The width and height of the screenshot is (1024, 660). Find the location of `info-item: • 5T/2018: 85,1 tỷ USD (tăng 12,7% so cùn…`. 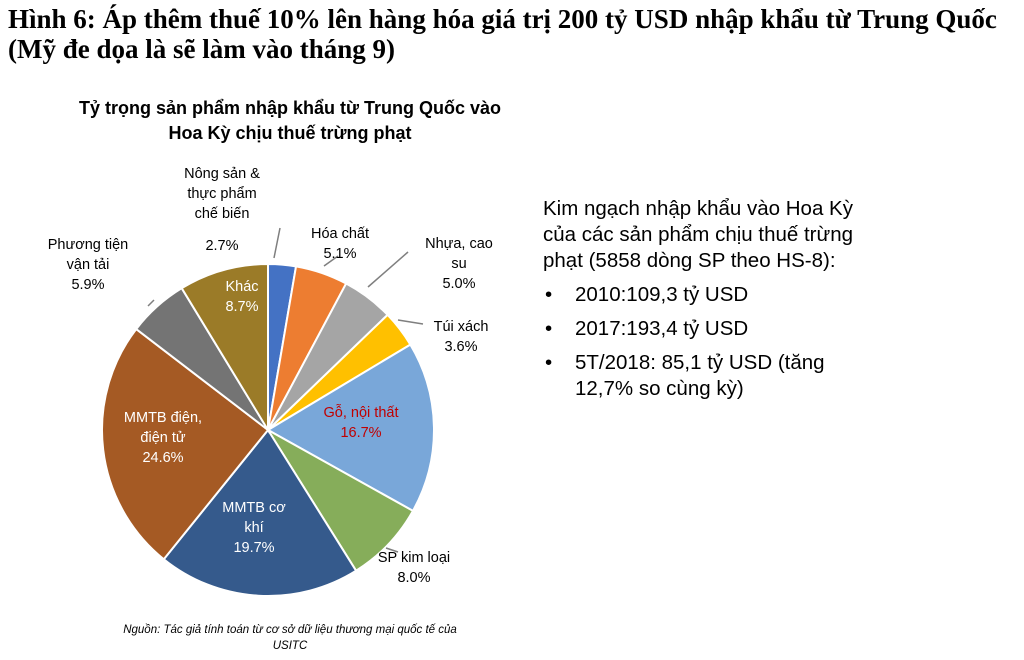

info-item: • 5T/2018: 85,1 tỷ USD (tăng 12,7% so cùn… is located at coordinates (703, 376).